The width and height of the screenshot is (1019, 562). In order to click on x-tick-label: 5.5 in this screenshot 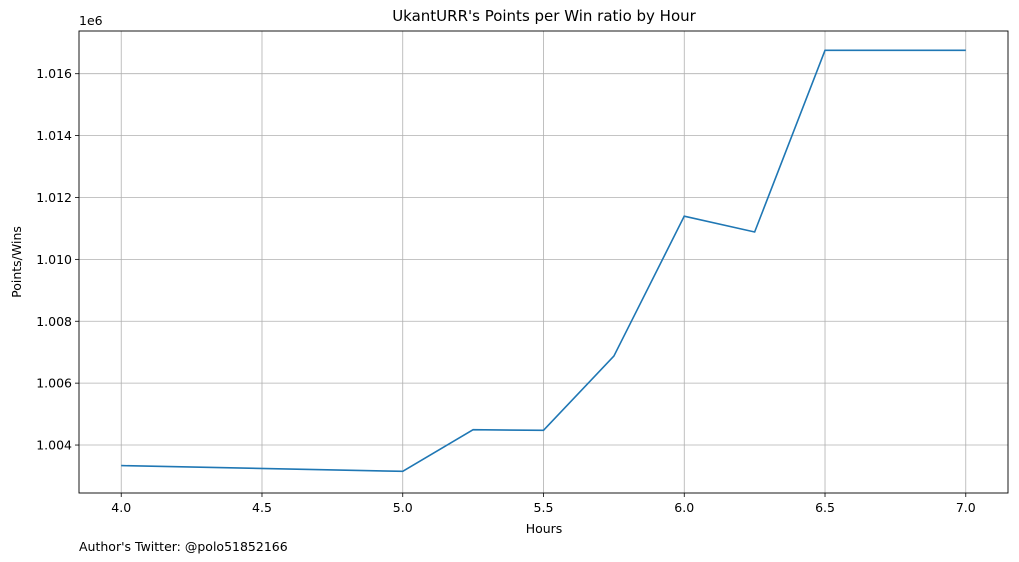, I will do `click(544, 507)`.